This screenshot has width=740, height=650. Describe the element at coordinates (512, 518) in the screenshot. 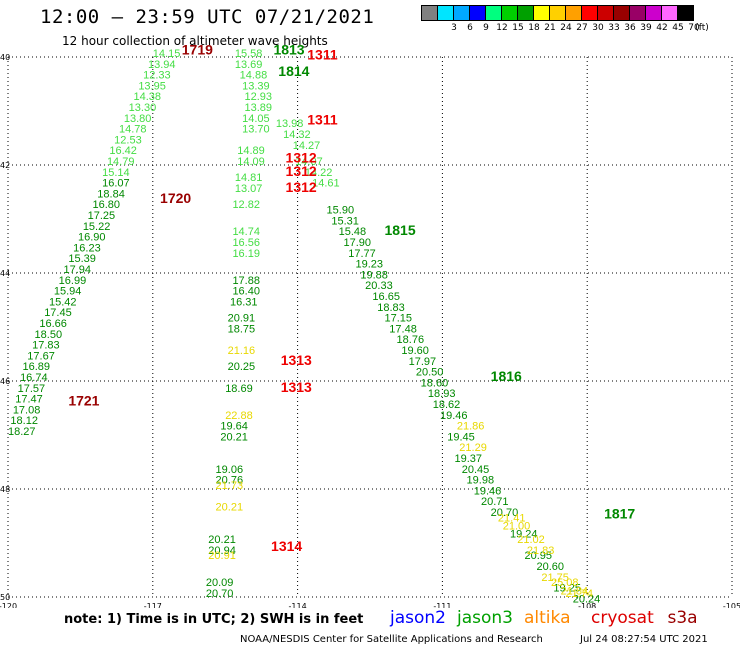

I see `wave-height-label: 21.41` at that location.